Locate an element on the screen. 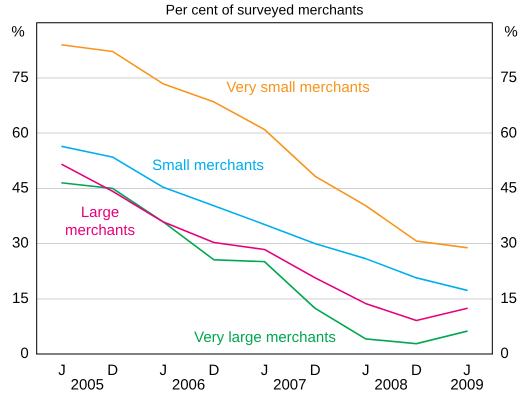  y-tick-label: 30 is located at coordinates (20, 243).